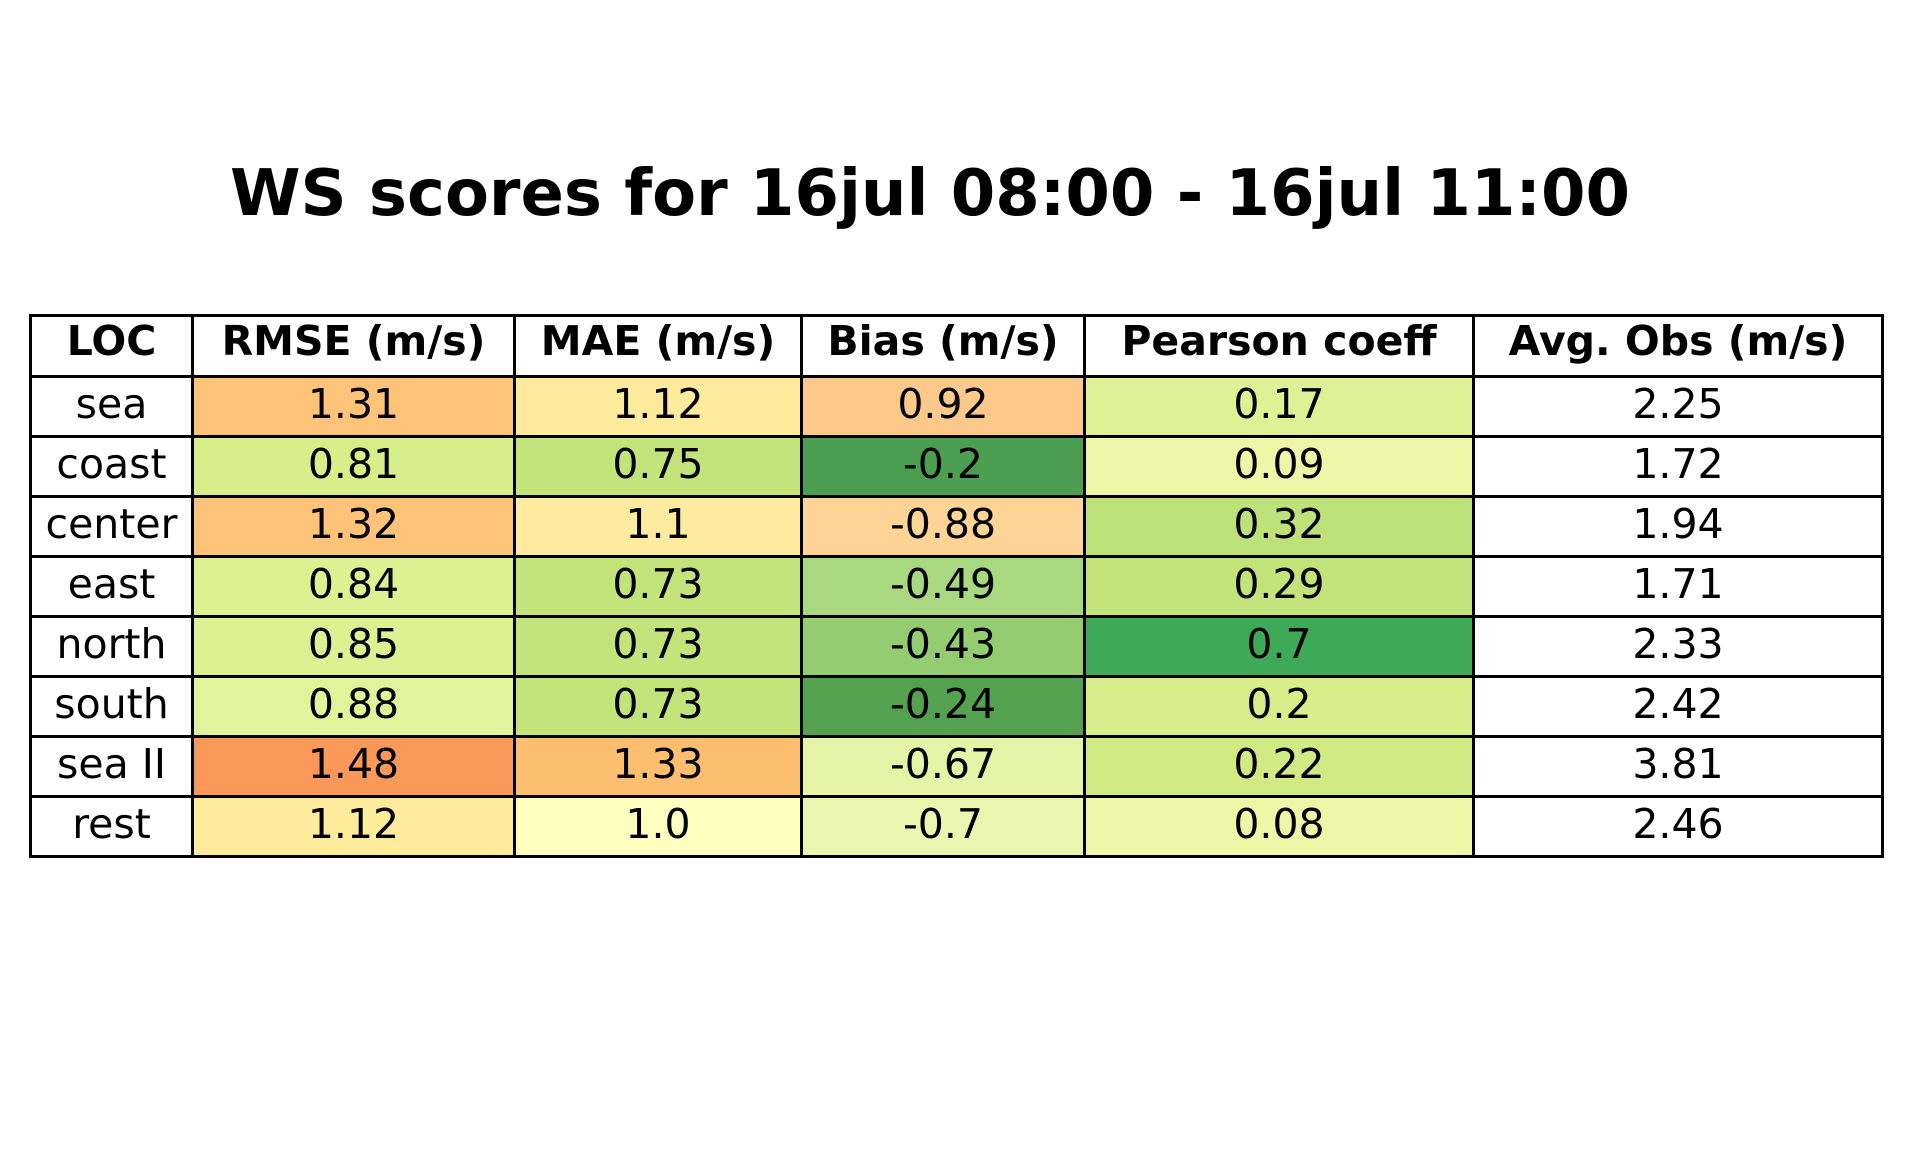 The width and height of the screenshot is (1909, 1168). I want to click on cell-avg-obs: 2.46, so click(1678, 826).